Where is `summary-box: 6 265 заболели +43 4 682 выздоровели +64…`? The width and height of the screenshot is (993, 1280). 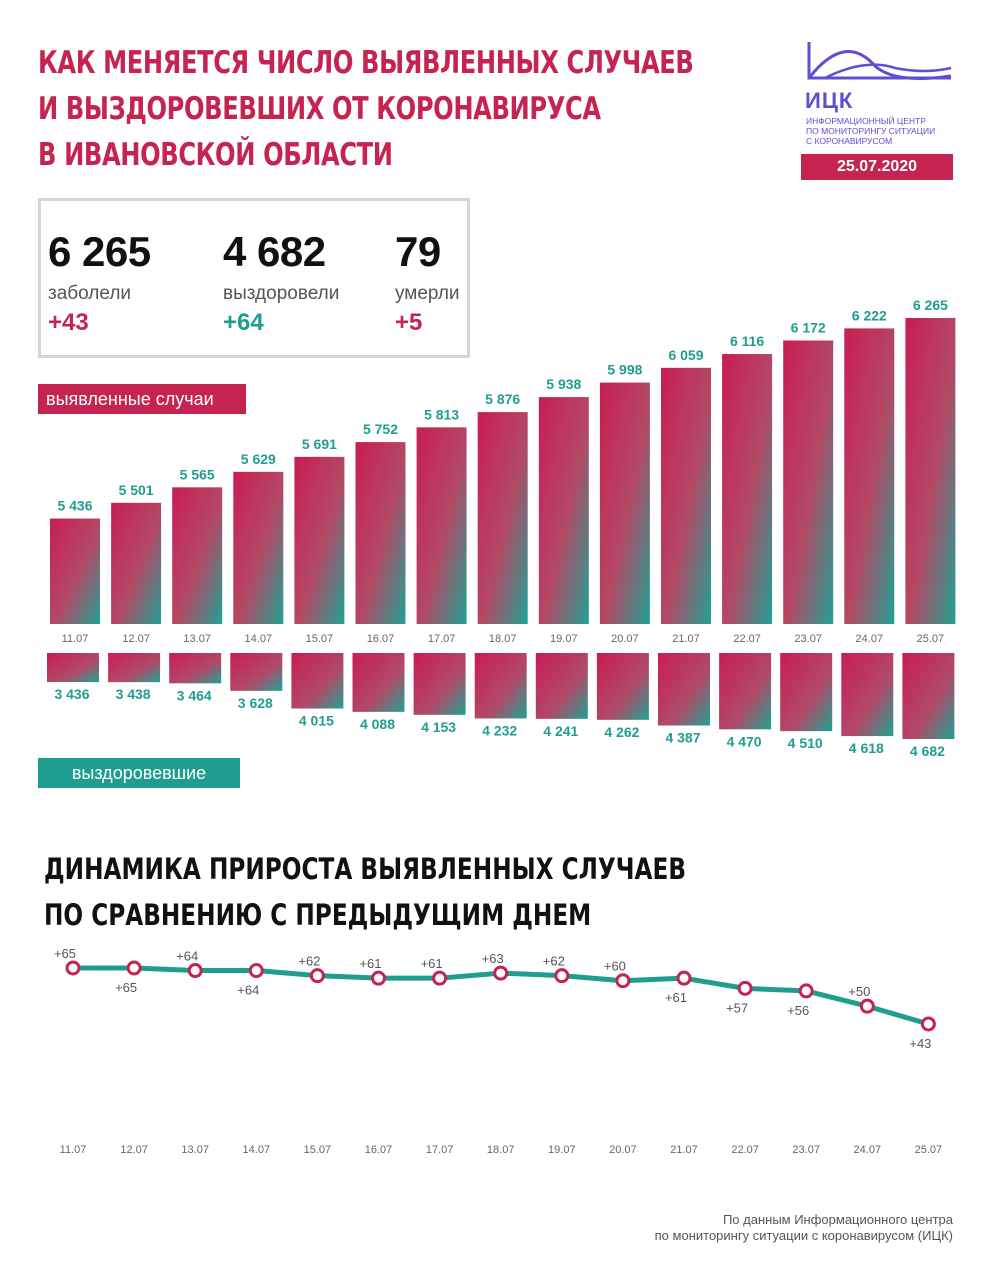
summary-box: 6 265 заболели +43 4 682 выздоровели +64… is located at coordinates (254, 278).